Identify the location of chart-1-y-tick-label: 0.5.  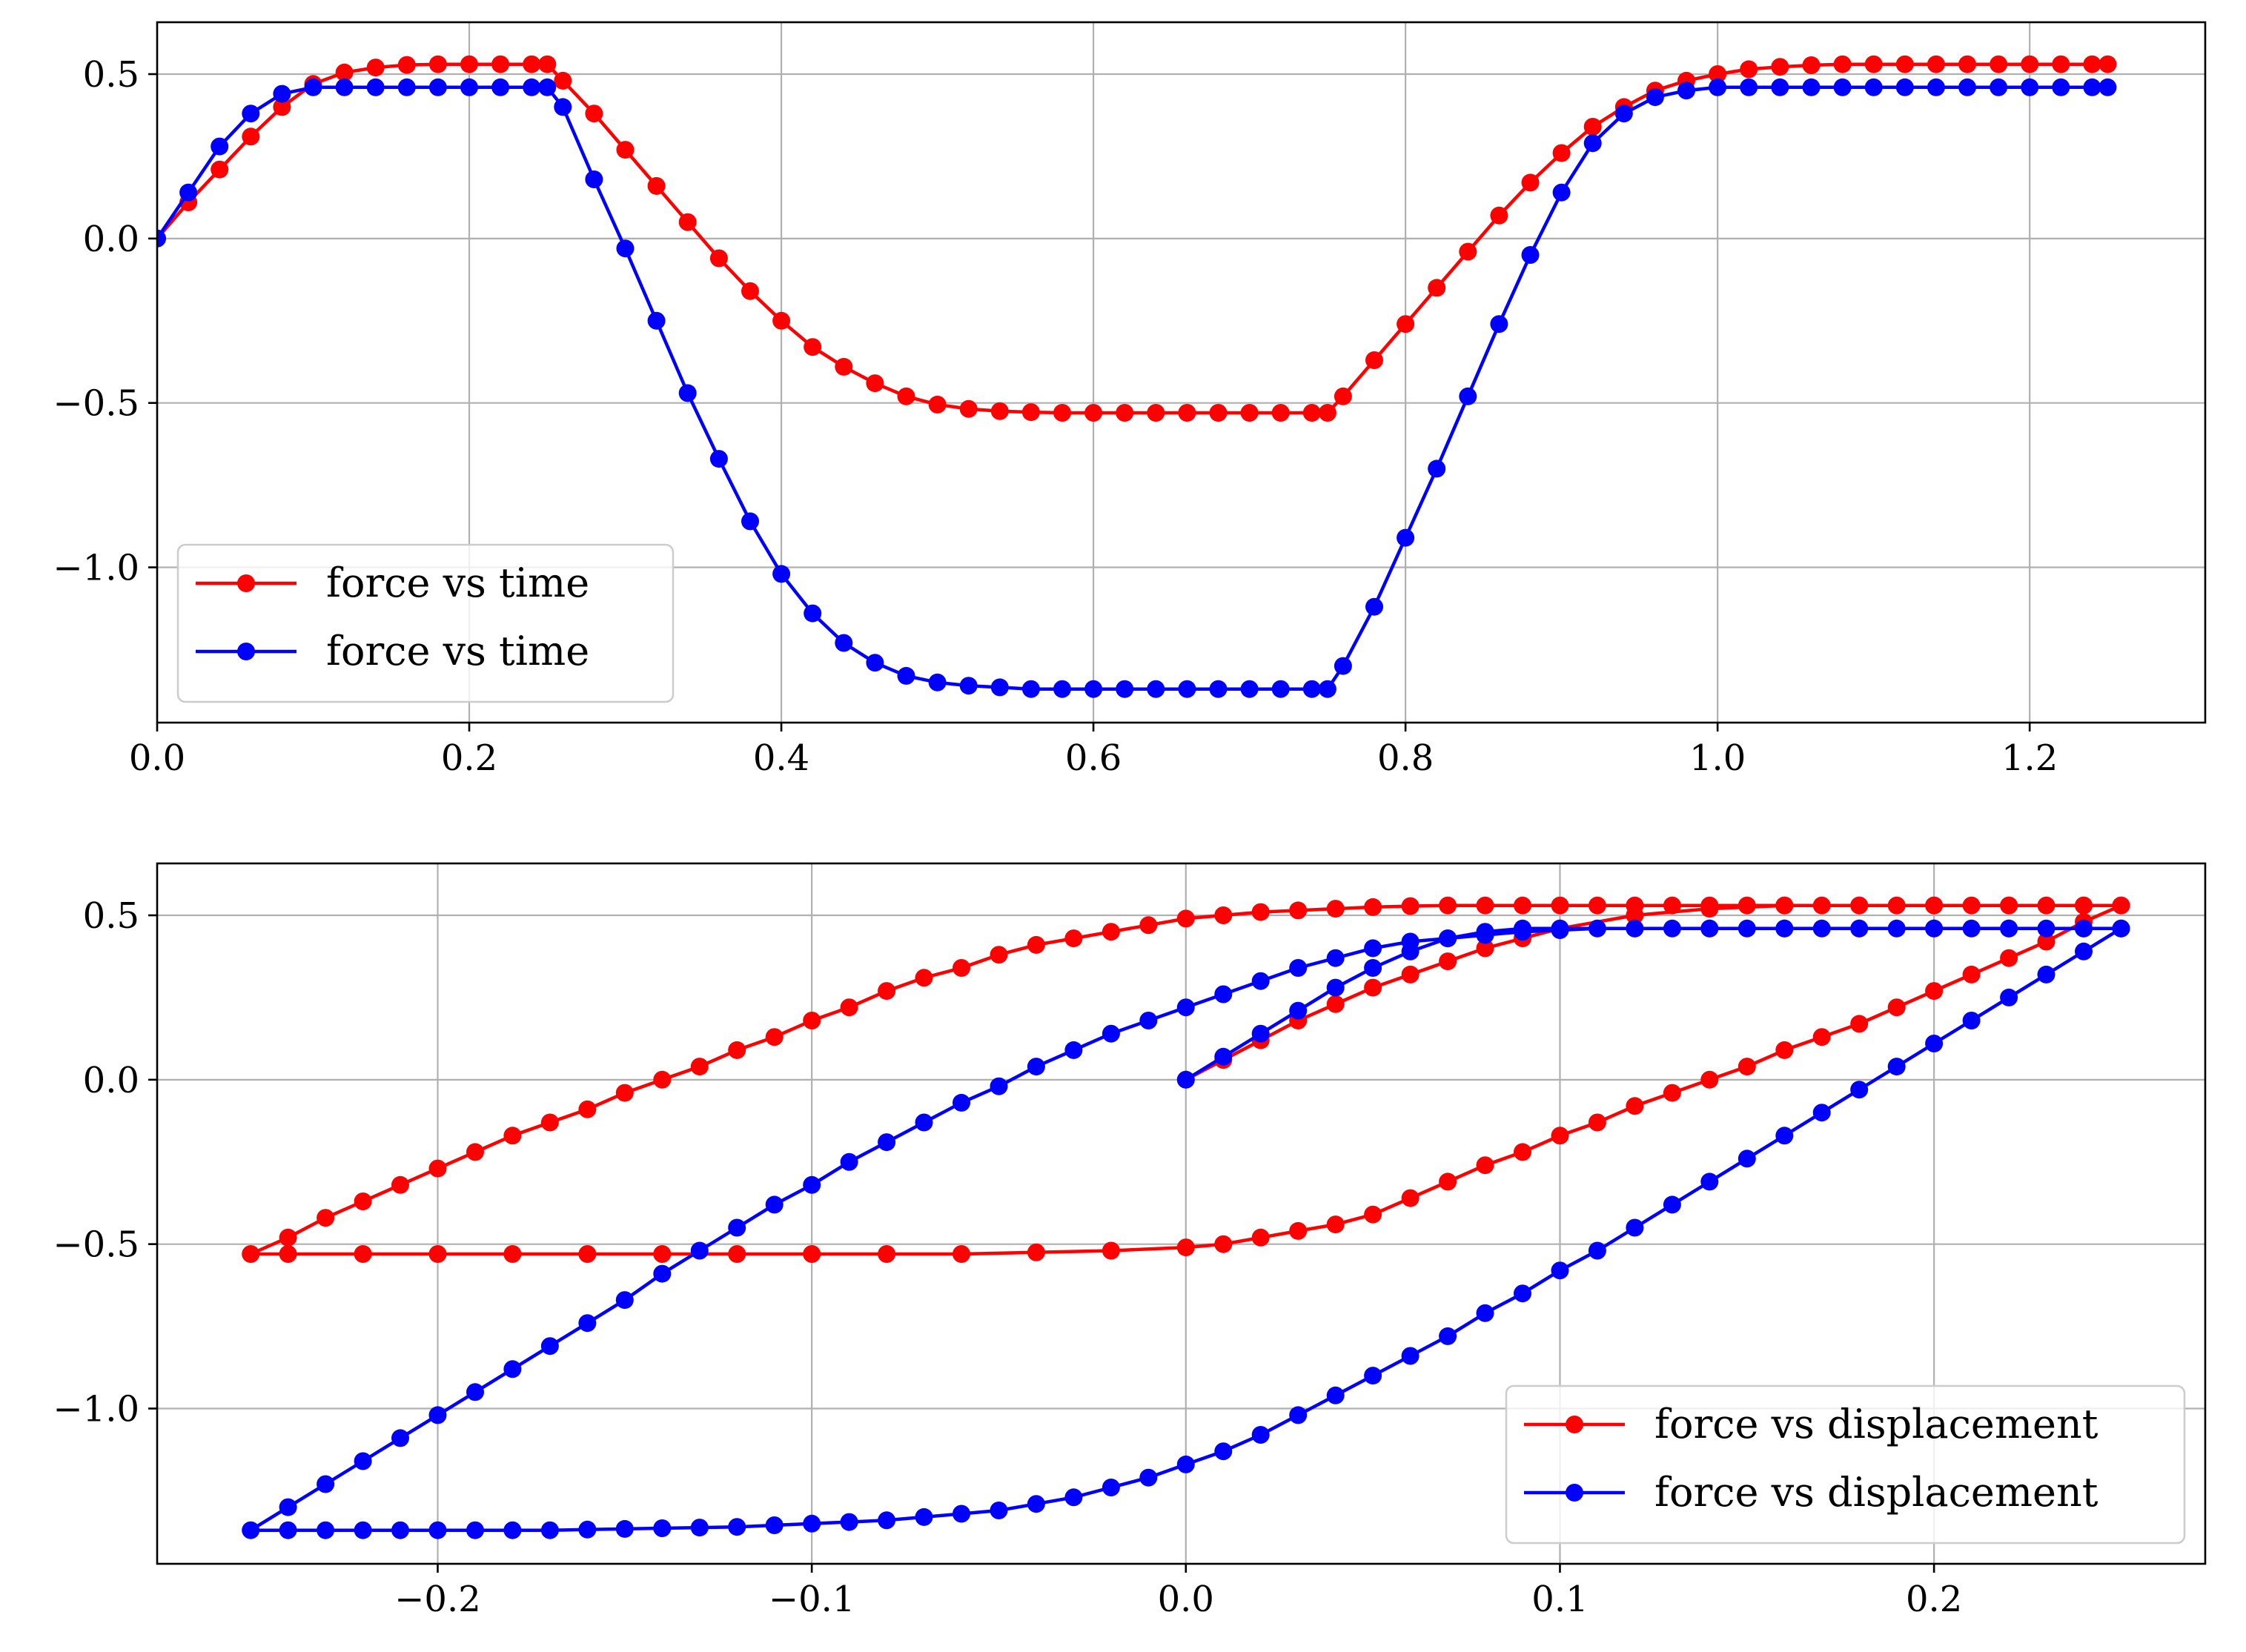
(111, 75).